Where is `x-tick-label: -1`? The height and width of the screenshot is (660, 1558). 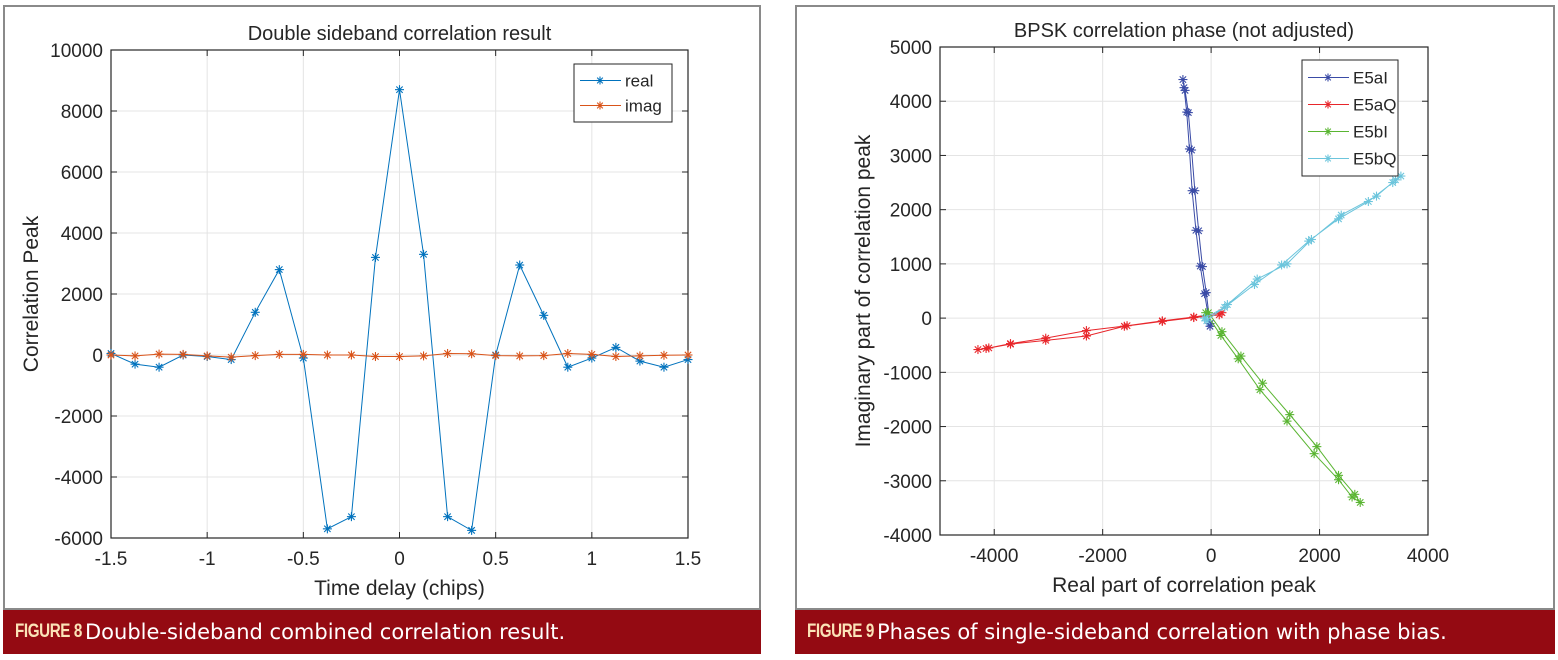
x-tick-label: -1 is located at coordinates (207, 559).